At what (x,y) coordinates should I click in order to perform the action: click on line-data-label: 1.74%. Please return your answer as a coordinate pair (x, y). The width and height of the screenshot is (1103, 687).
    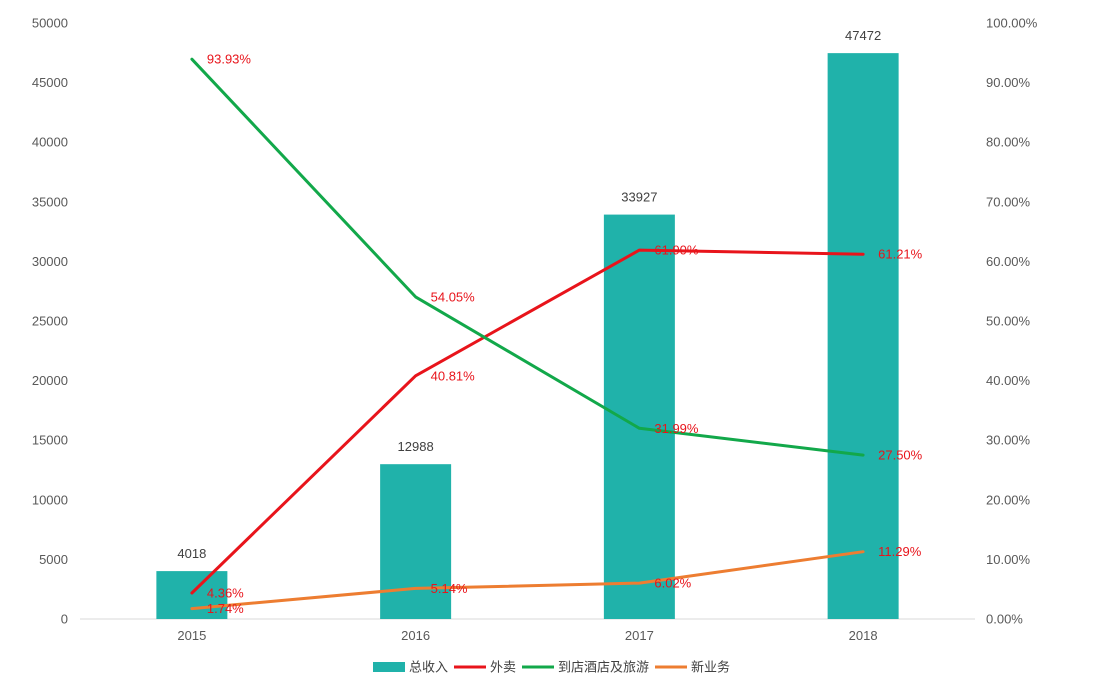
    Looking at the image, I should click on (225, 608).